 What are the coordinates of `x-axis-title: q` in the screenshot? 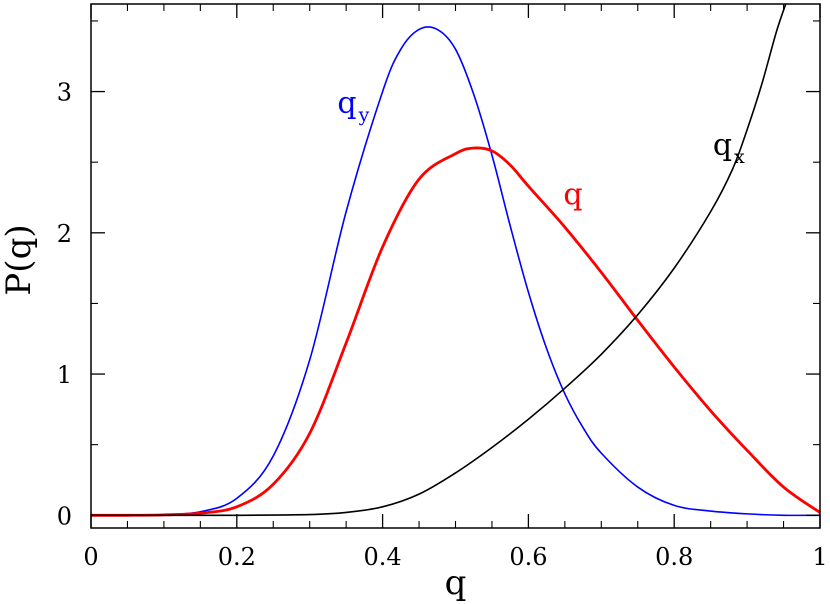 It's located at (456, 583).